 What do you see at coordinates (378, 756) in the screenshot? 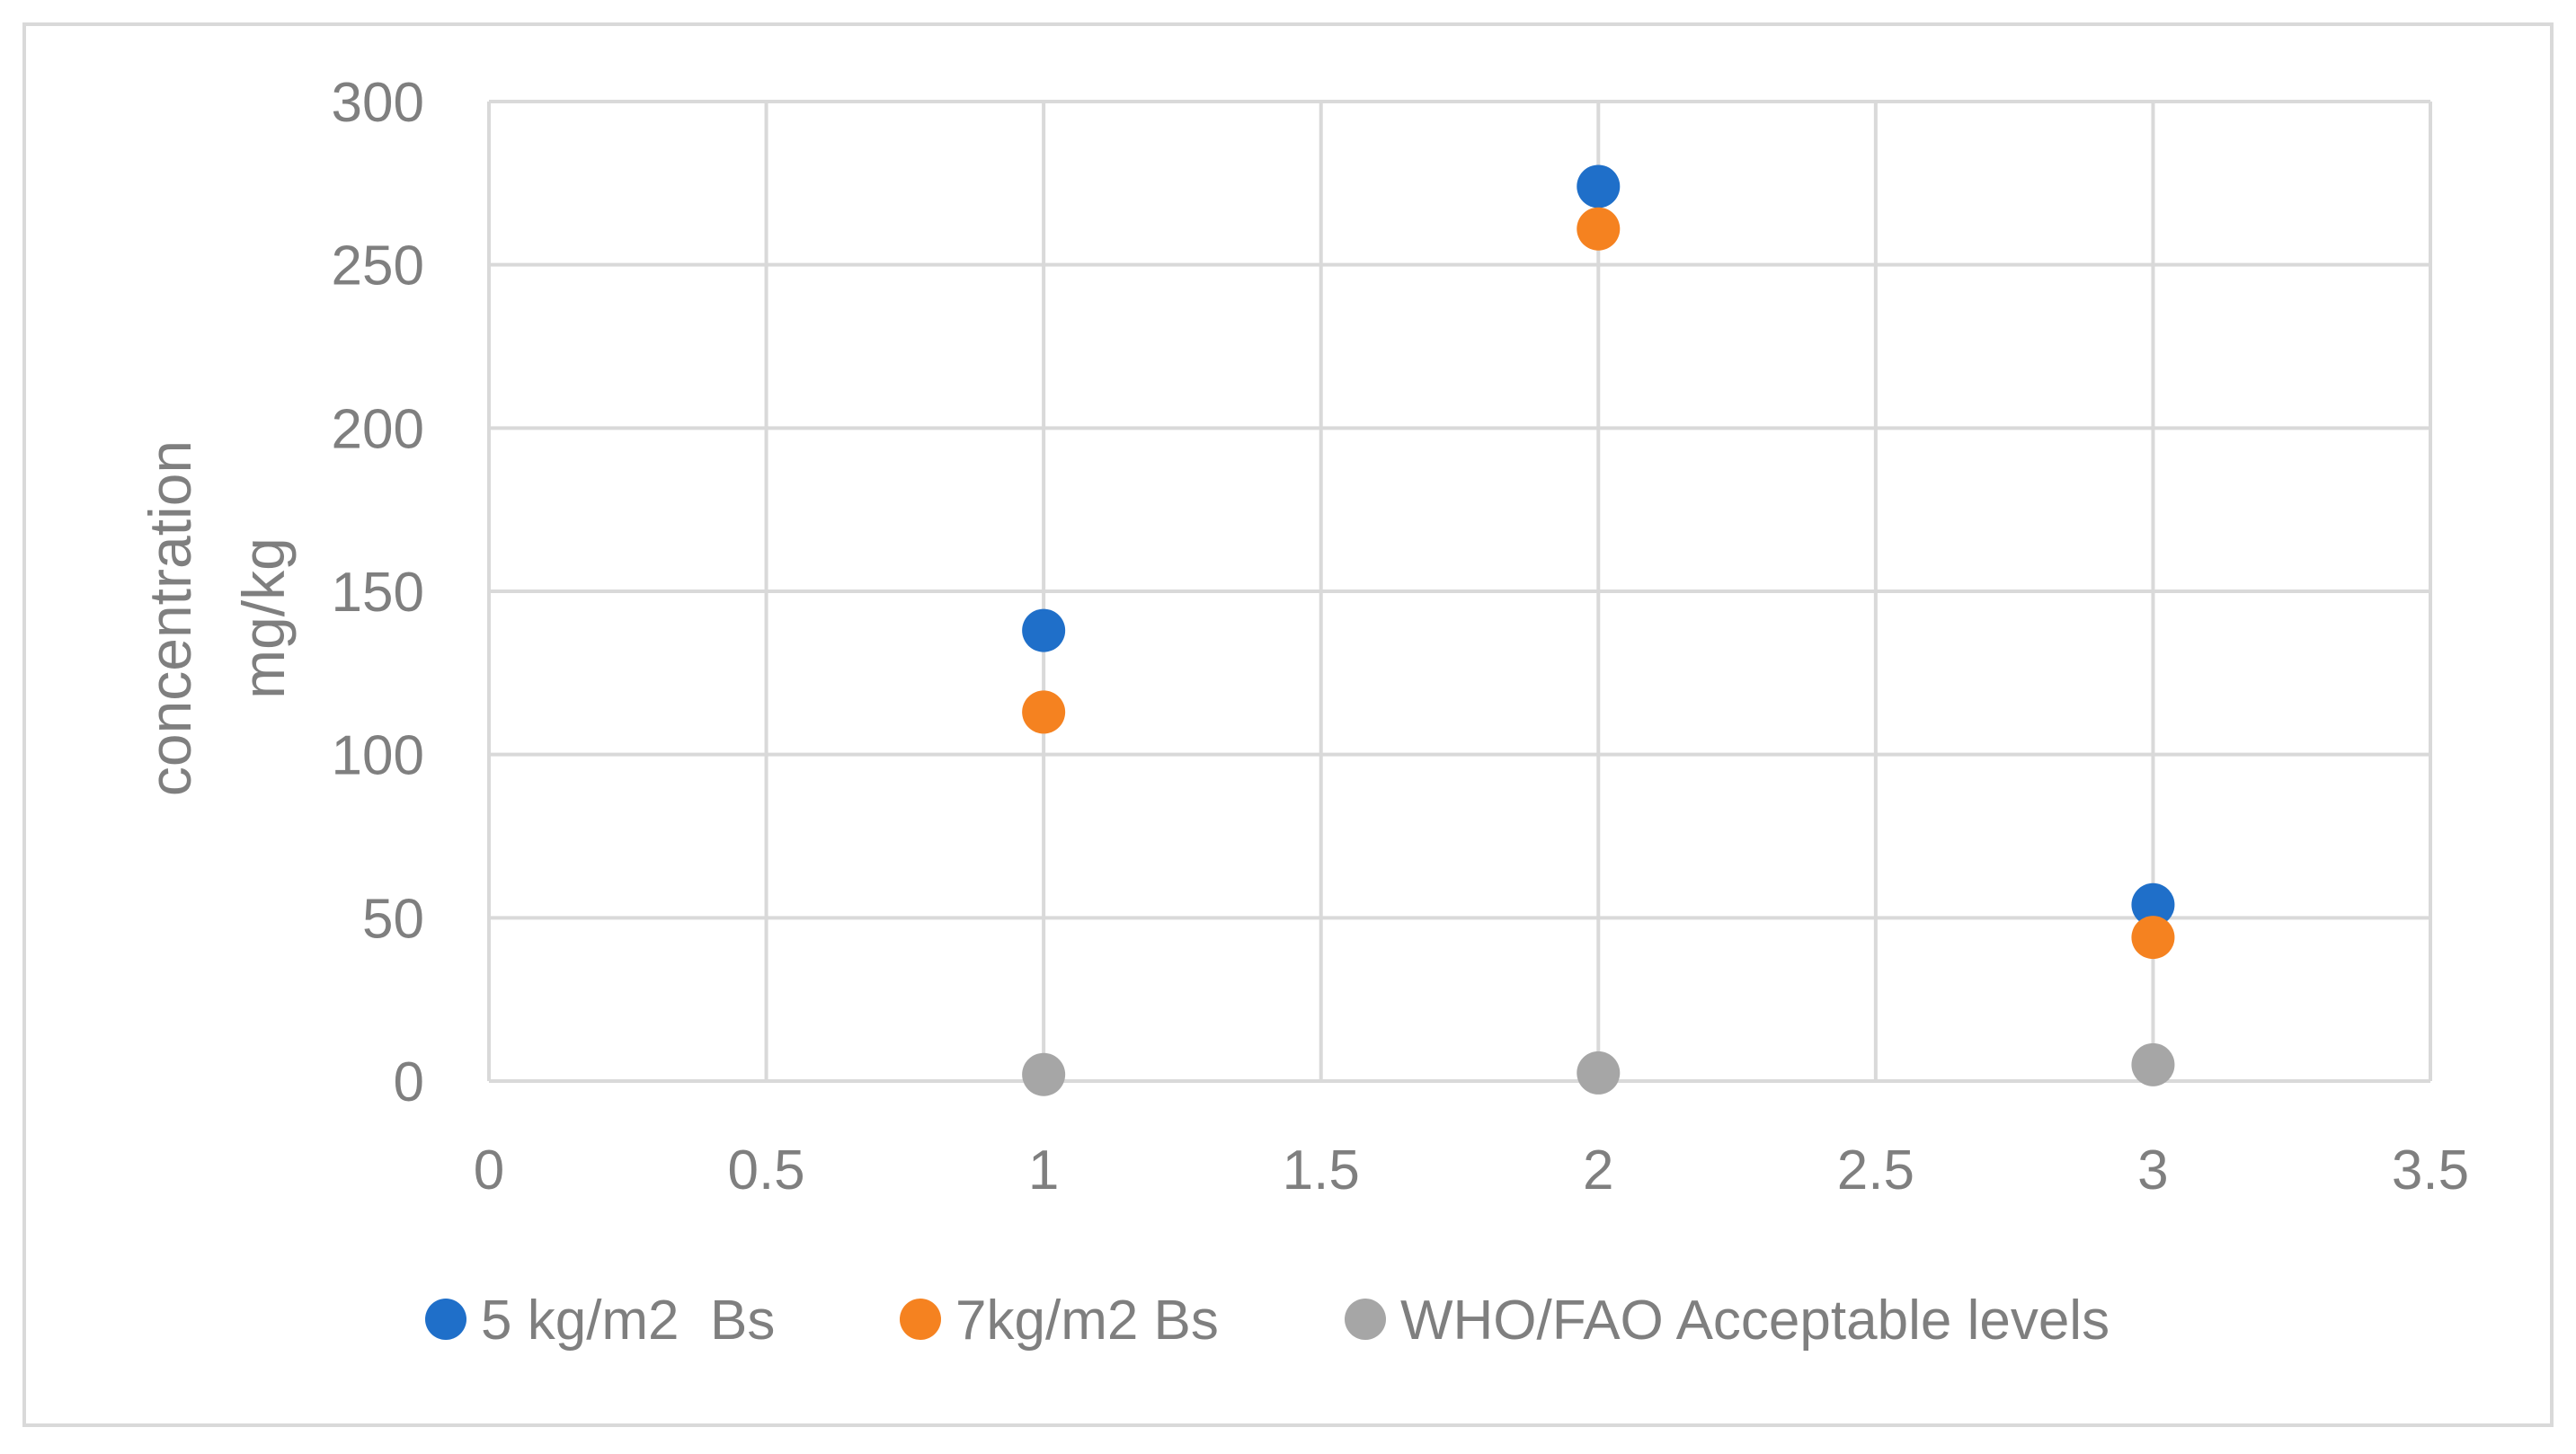
I see `y-tick-label: 100` at bounding box center [378, 756].